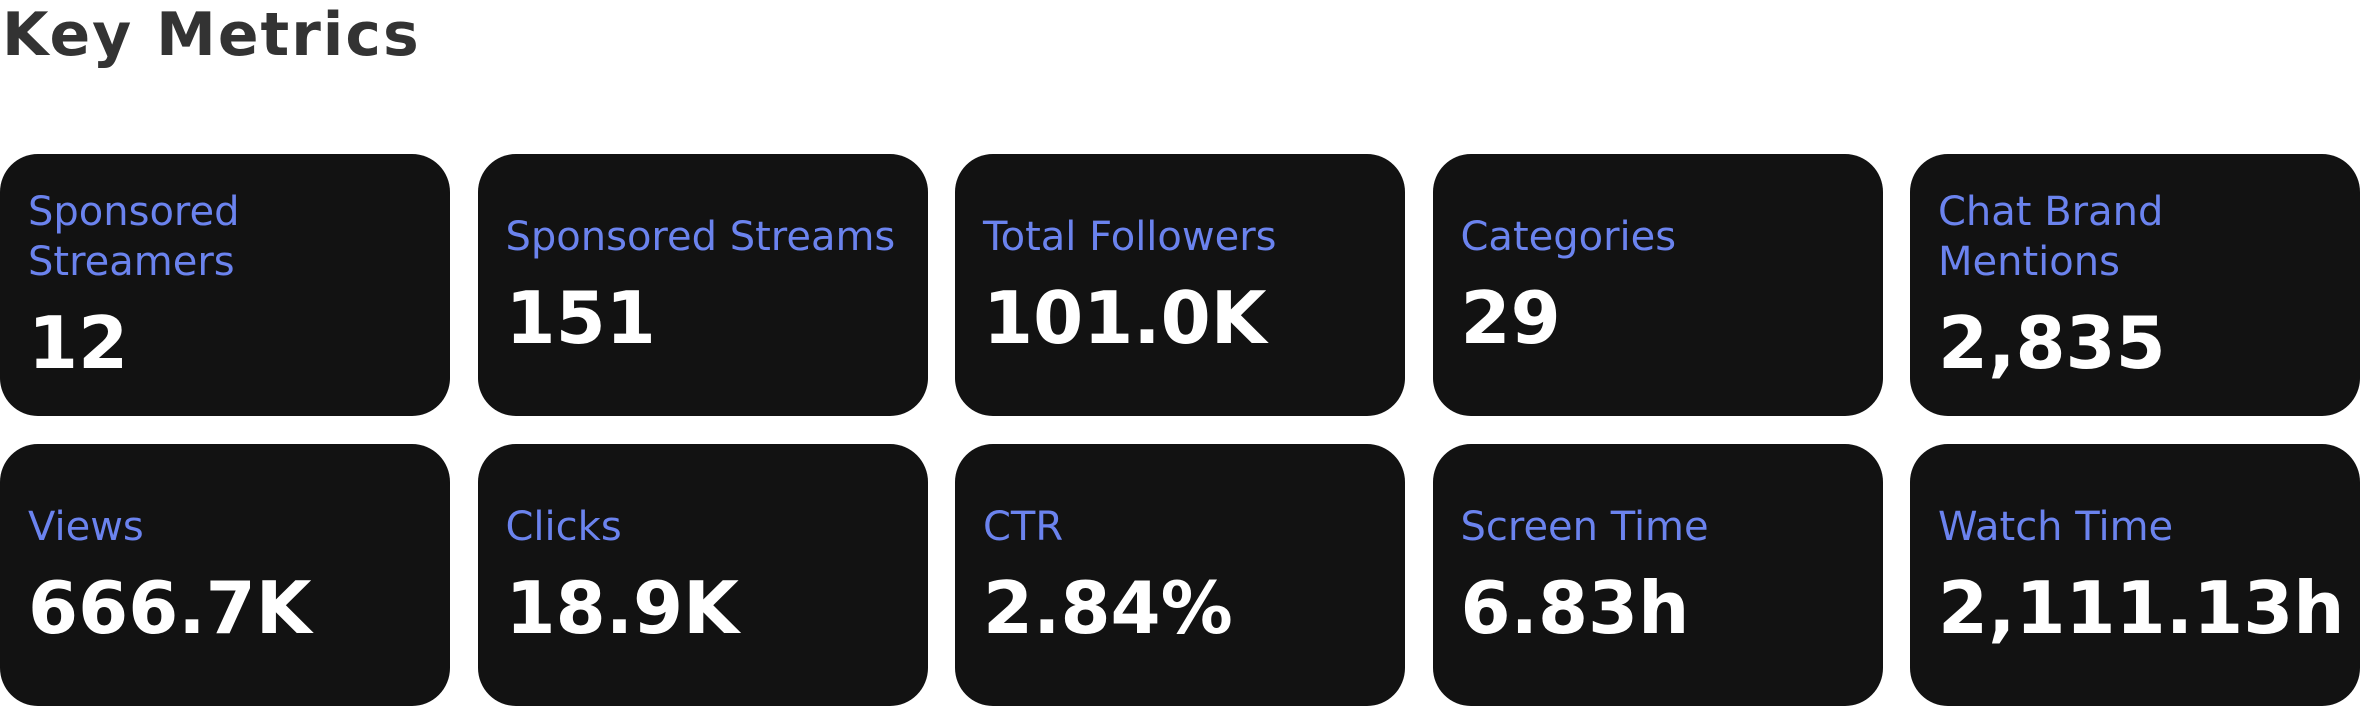 This screenshot has width=2360, height=706. I want to click on metric-label: Screen Time, so click(1584, 527).